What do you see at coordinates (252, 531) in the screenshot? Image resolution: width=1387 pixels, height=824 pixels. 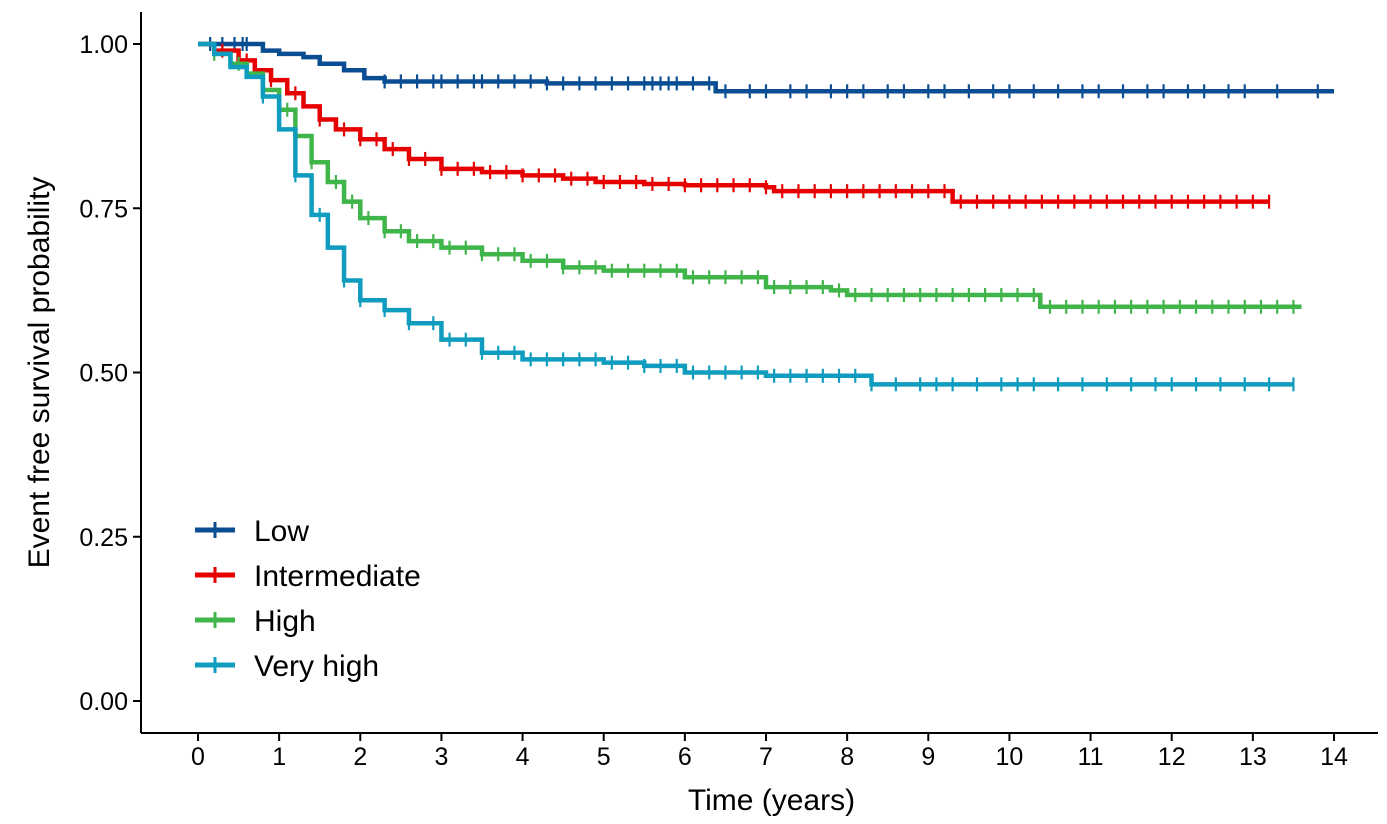 I see `legend-item: Low` at bounding box center [252, 531].